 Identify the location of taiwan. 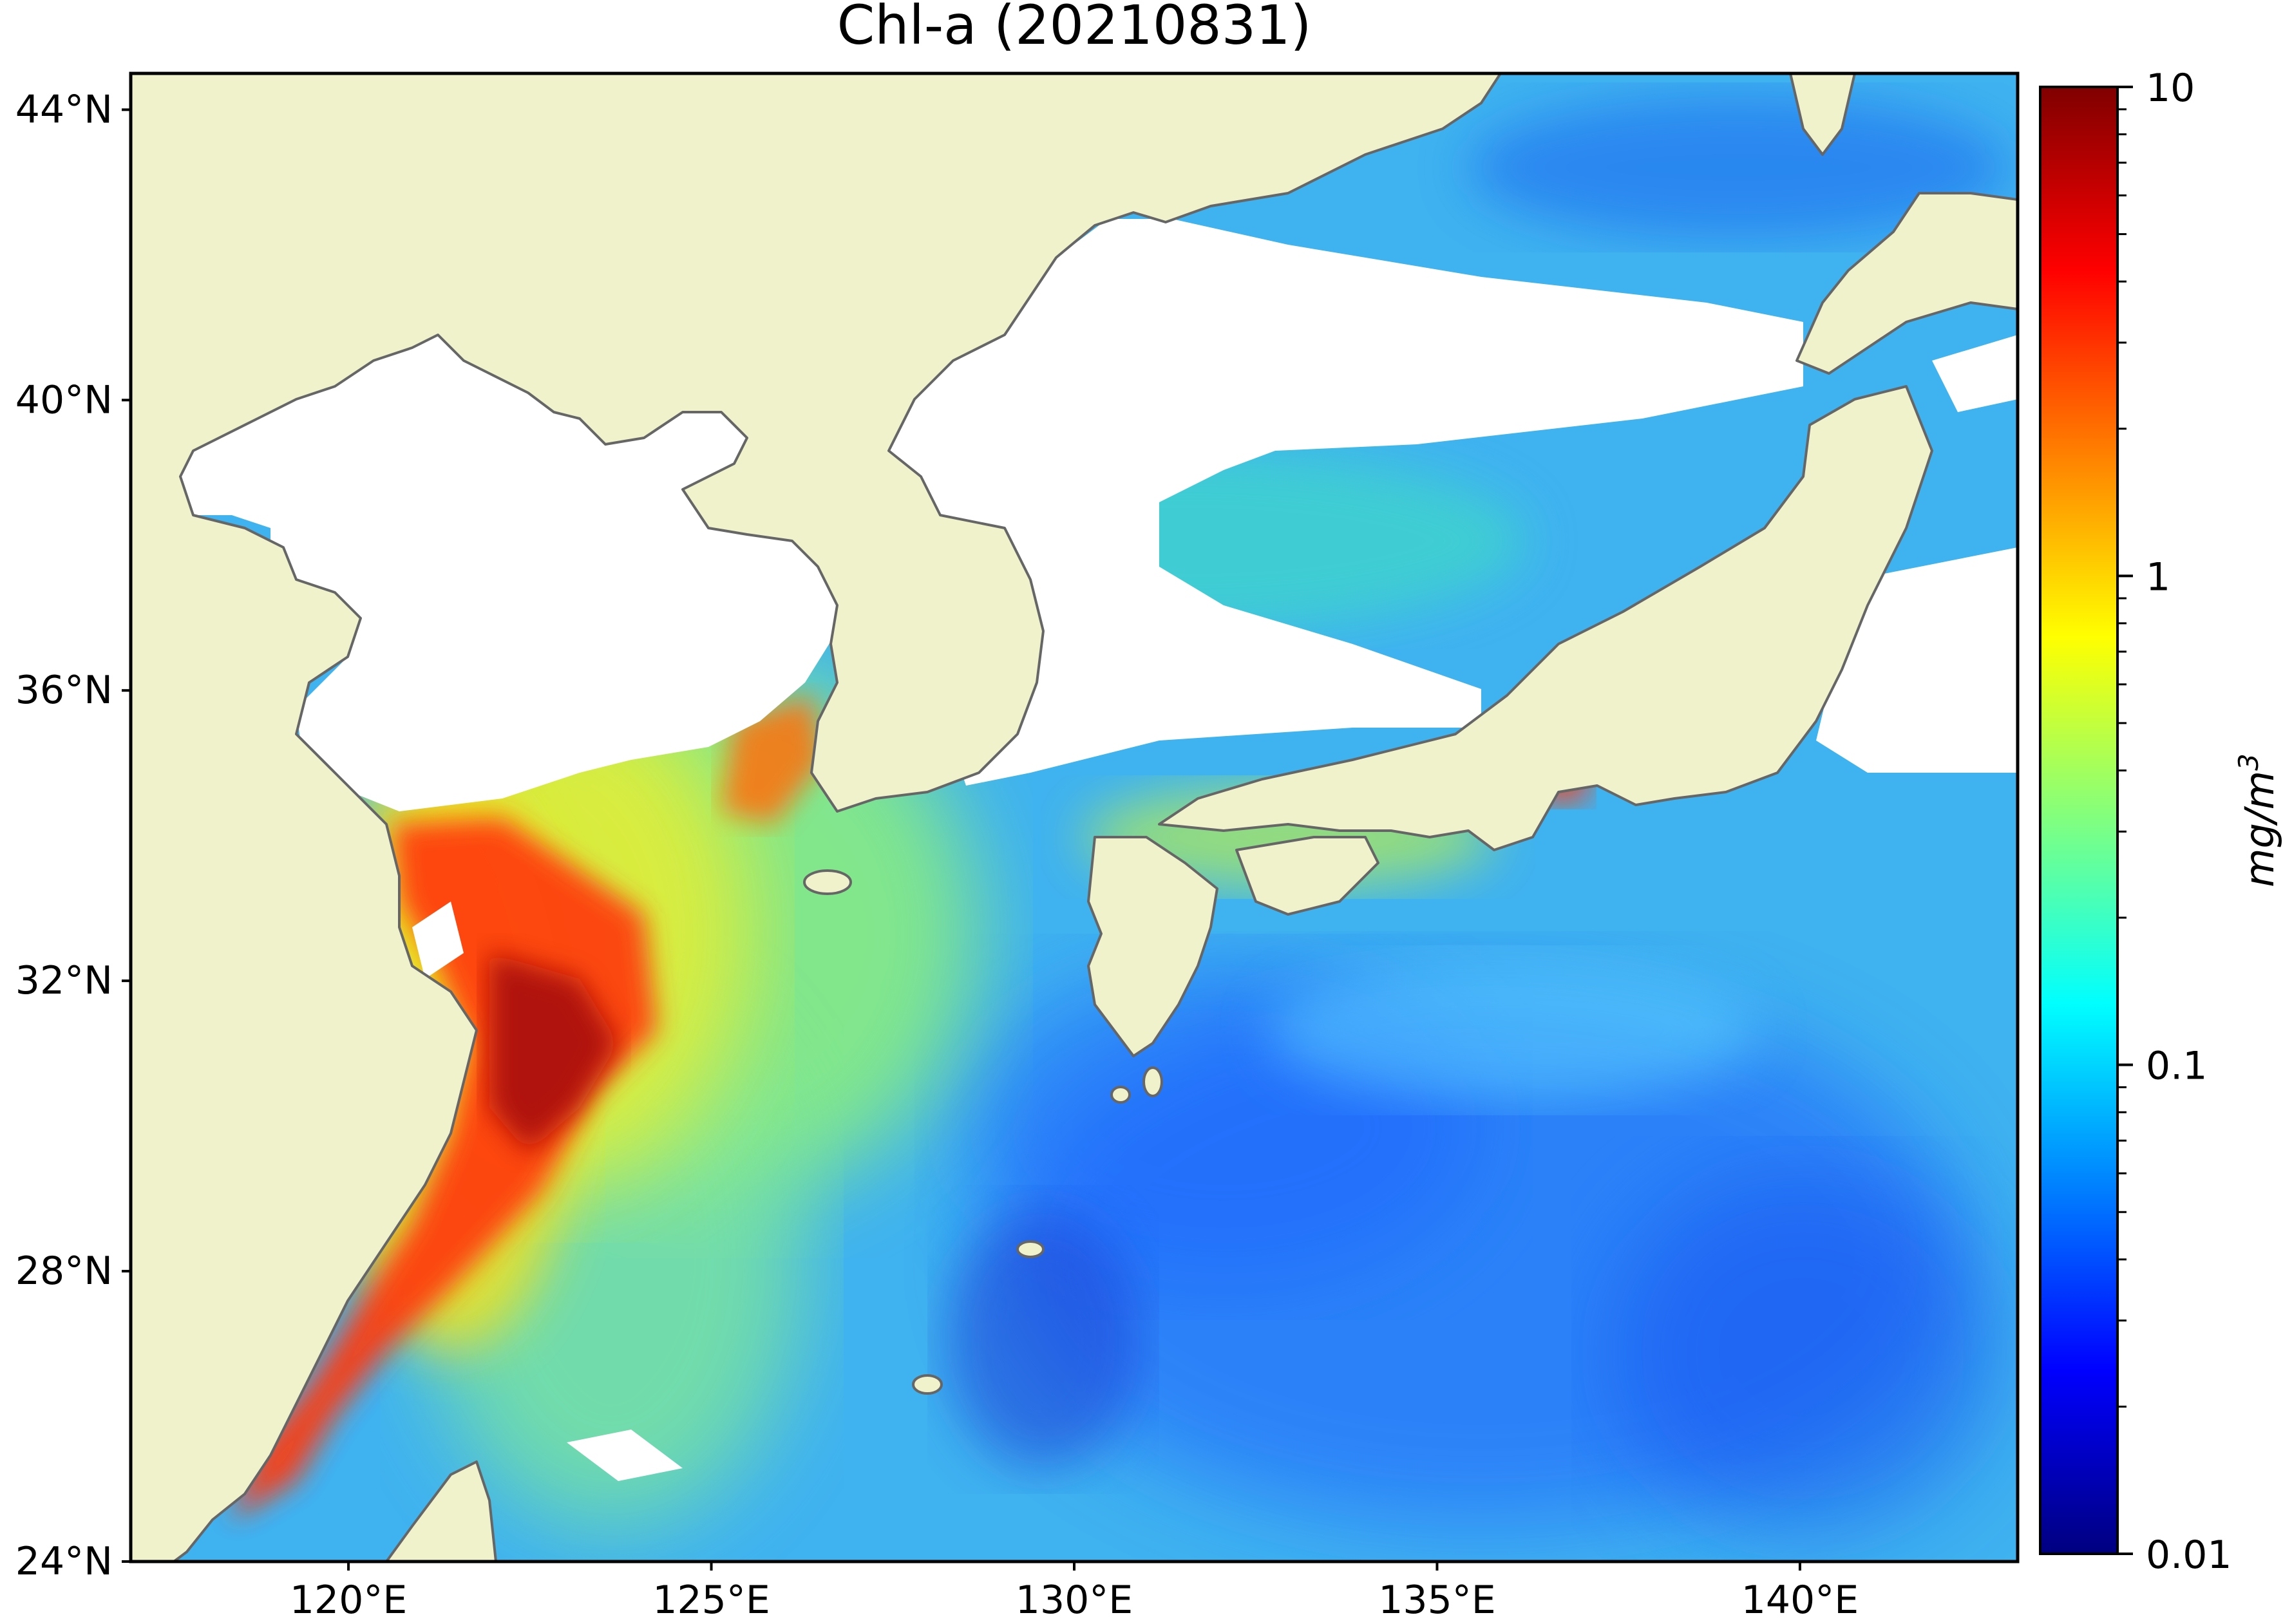
(441, 1511).